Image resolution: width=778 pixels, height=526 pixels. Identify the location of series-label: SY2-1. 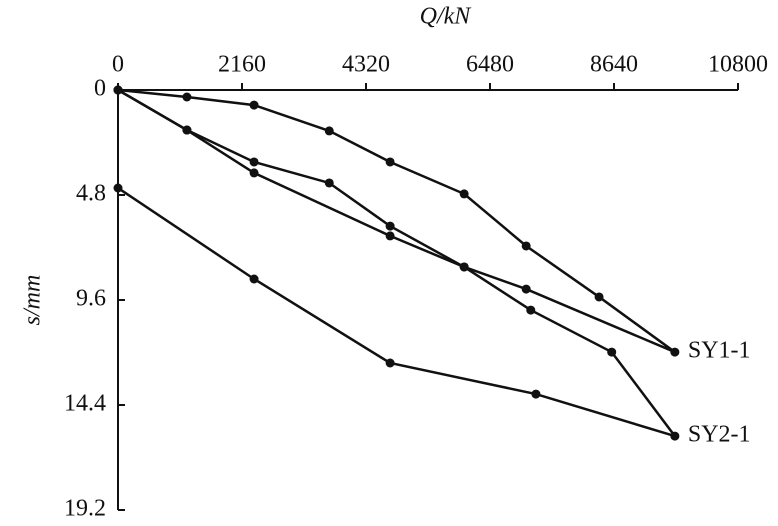
(719, 435).